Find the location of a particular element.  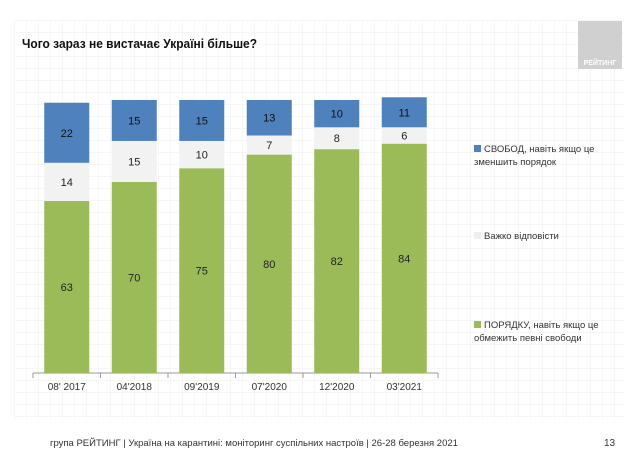

data-label: 82 is located at coordinates (337, 262).